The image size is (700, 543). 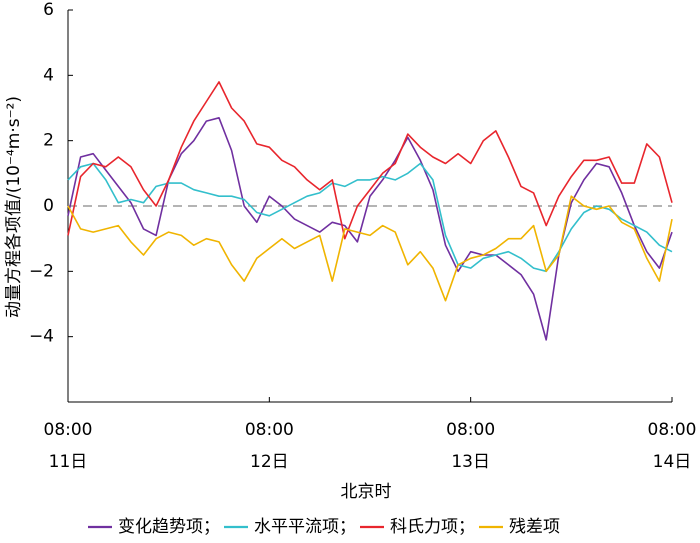 I want to click on y-tick-label: −4, so click(x=41, y=337).